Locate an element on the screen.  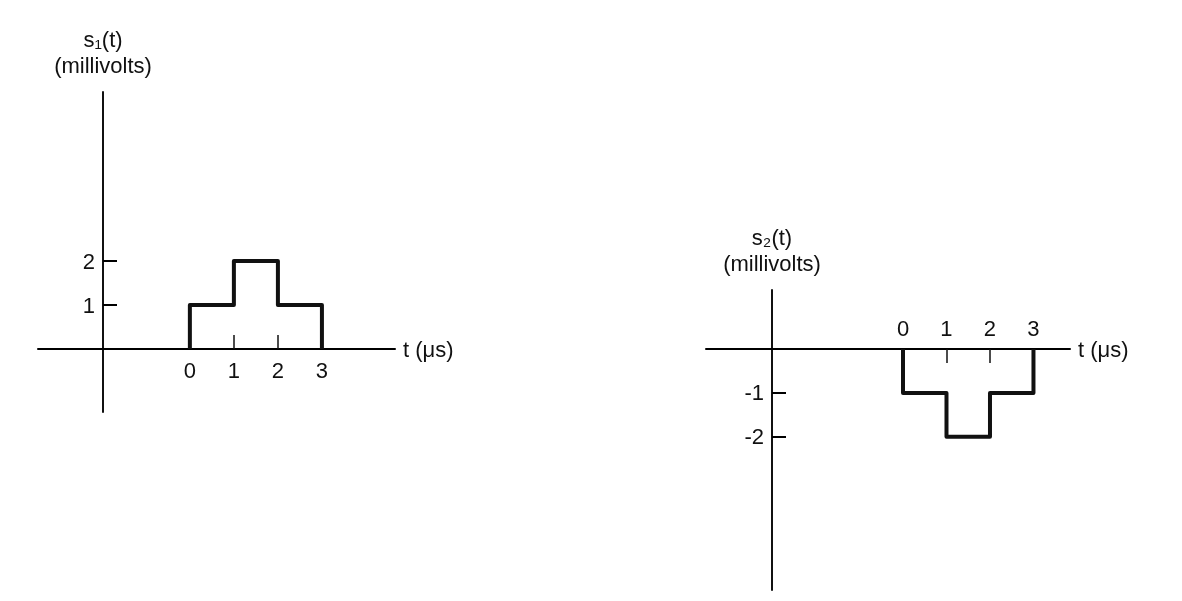
y-axis-title: s₂(t) (millivolts) is located at coordinates (772, 250).